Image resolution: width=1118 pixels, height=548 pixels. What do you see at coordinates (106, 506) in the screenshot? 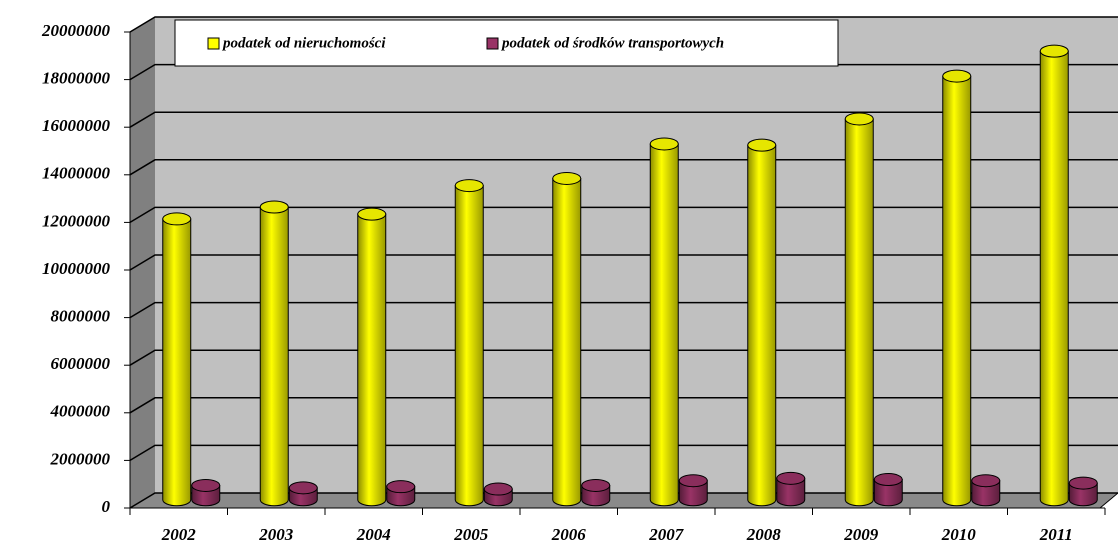
I see `y-tick-label: 0` at bounding box center [106, 506].